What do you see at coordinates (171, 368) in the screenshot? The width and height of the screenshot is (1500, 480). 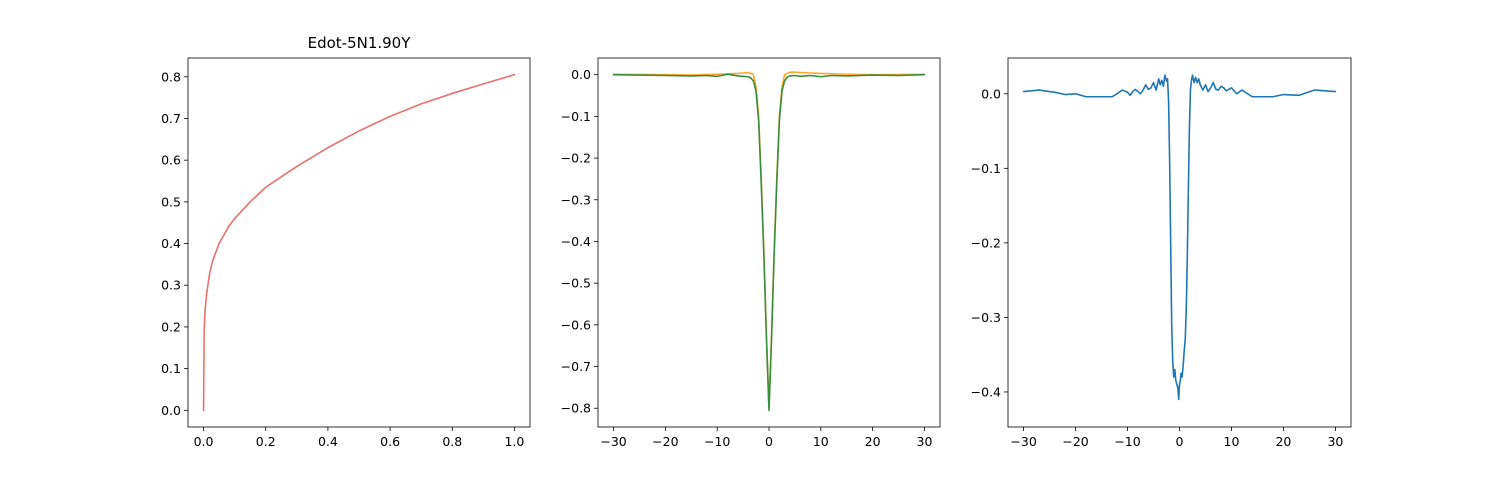 I see `y-tick-label: 0.1` at bounding box center [171, 368].